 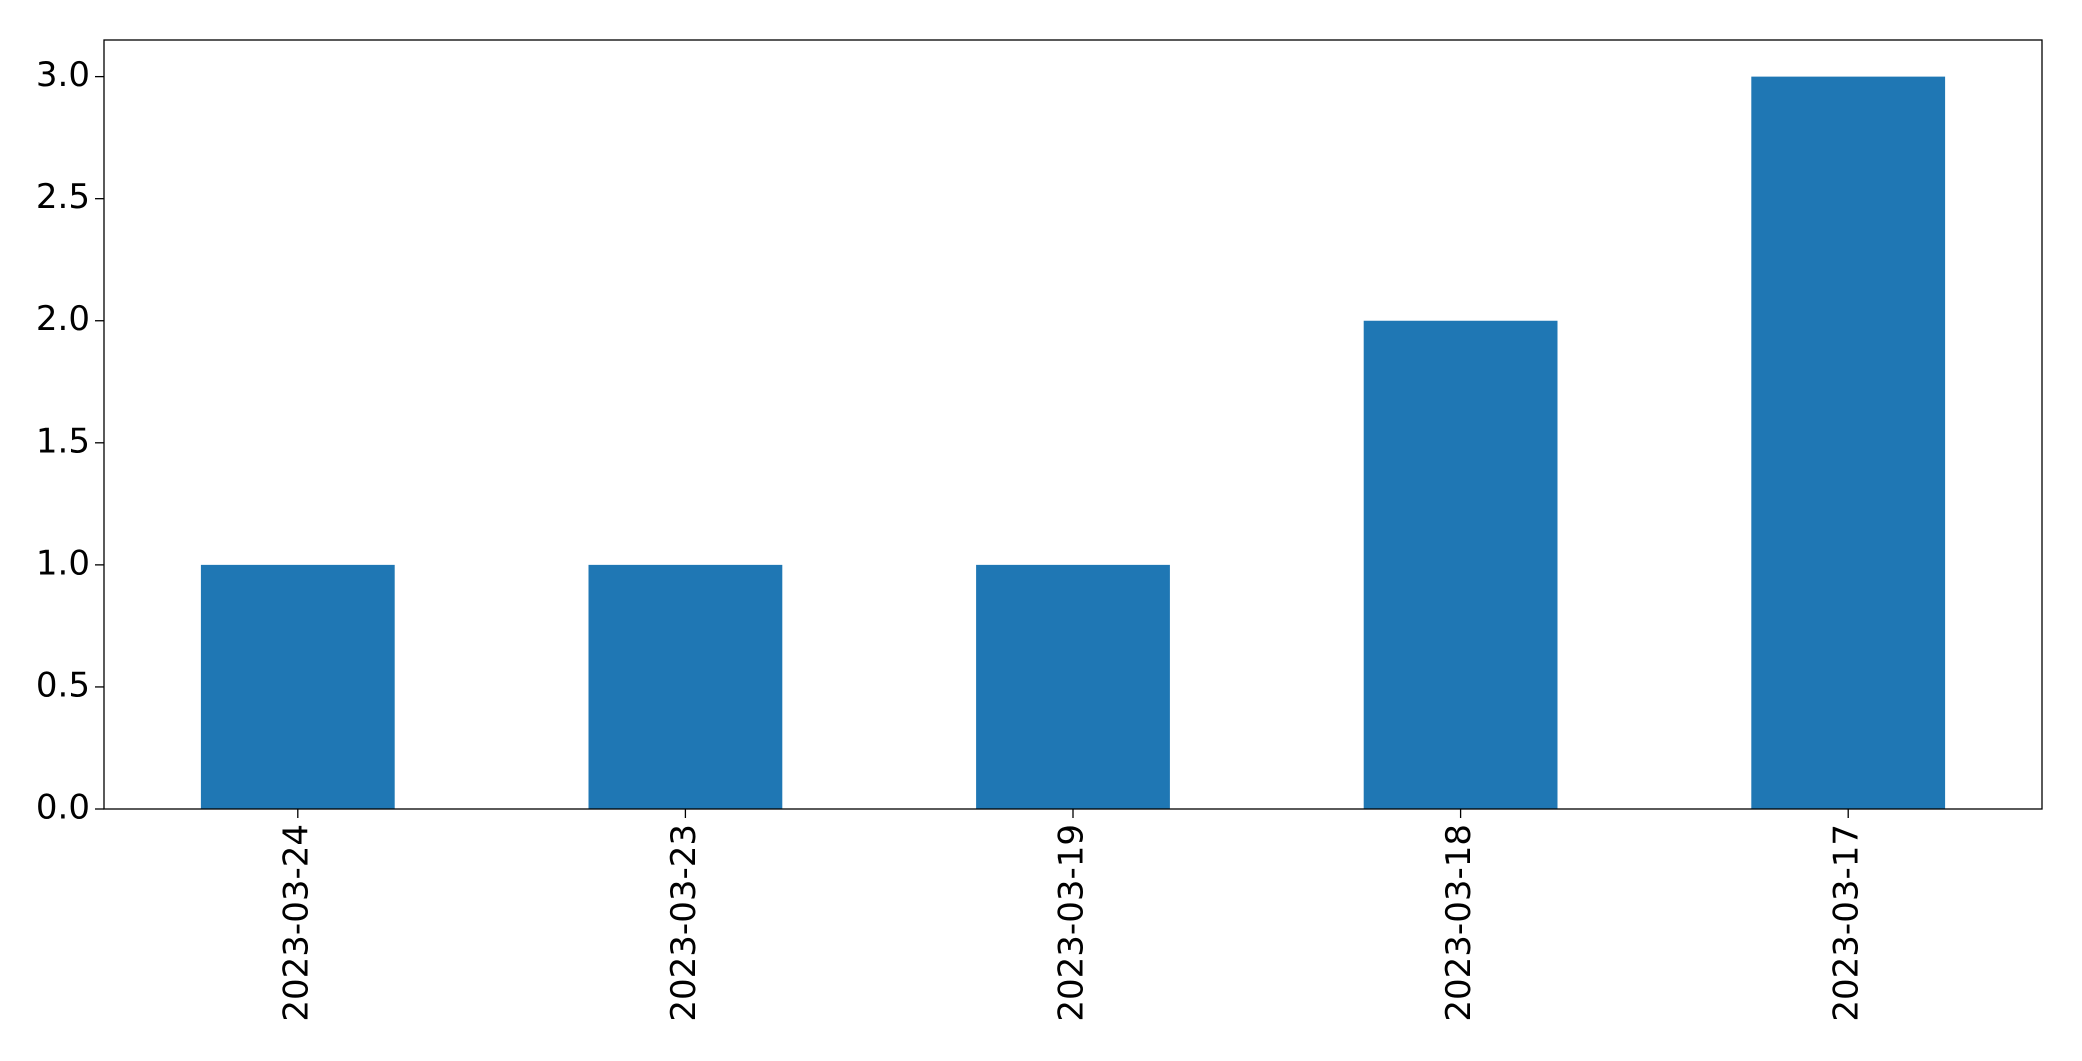 I want to click on x-tick-label: 2023-03-17, so click(x=1847, y=923).